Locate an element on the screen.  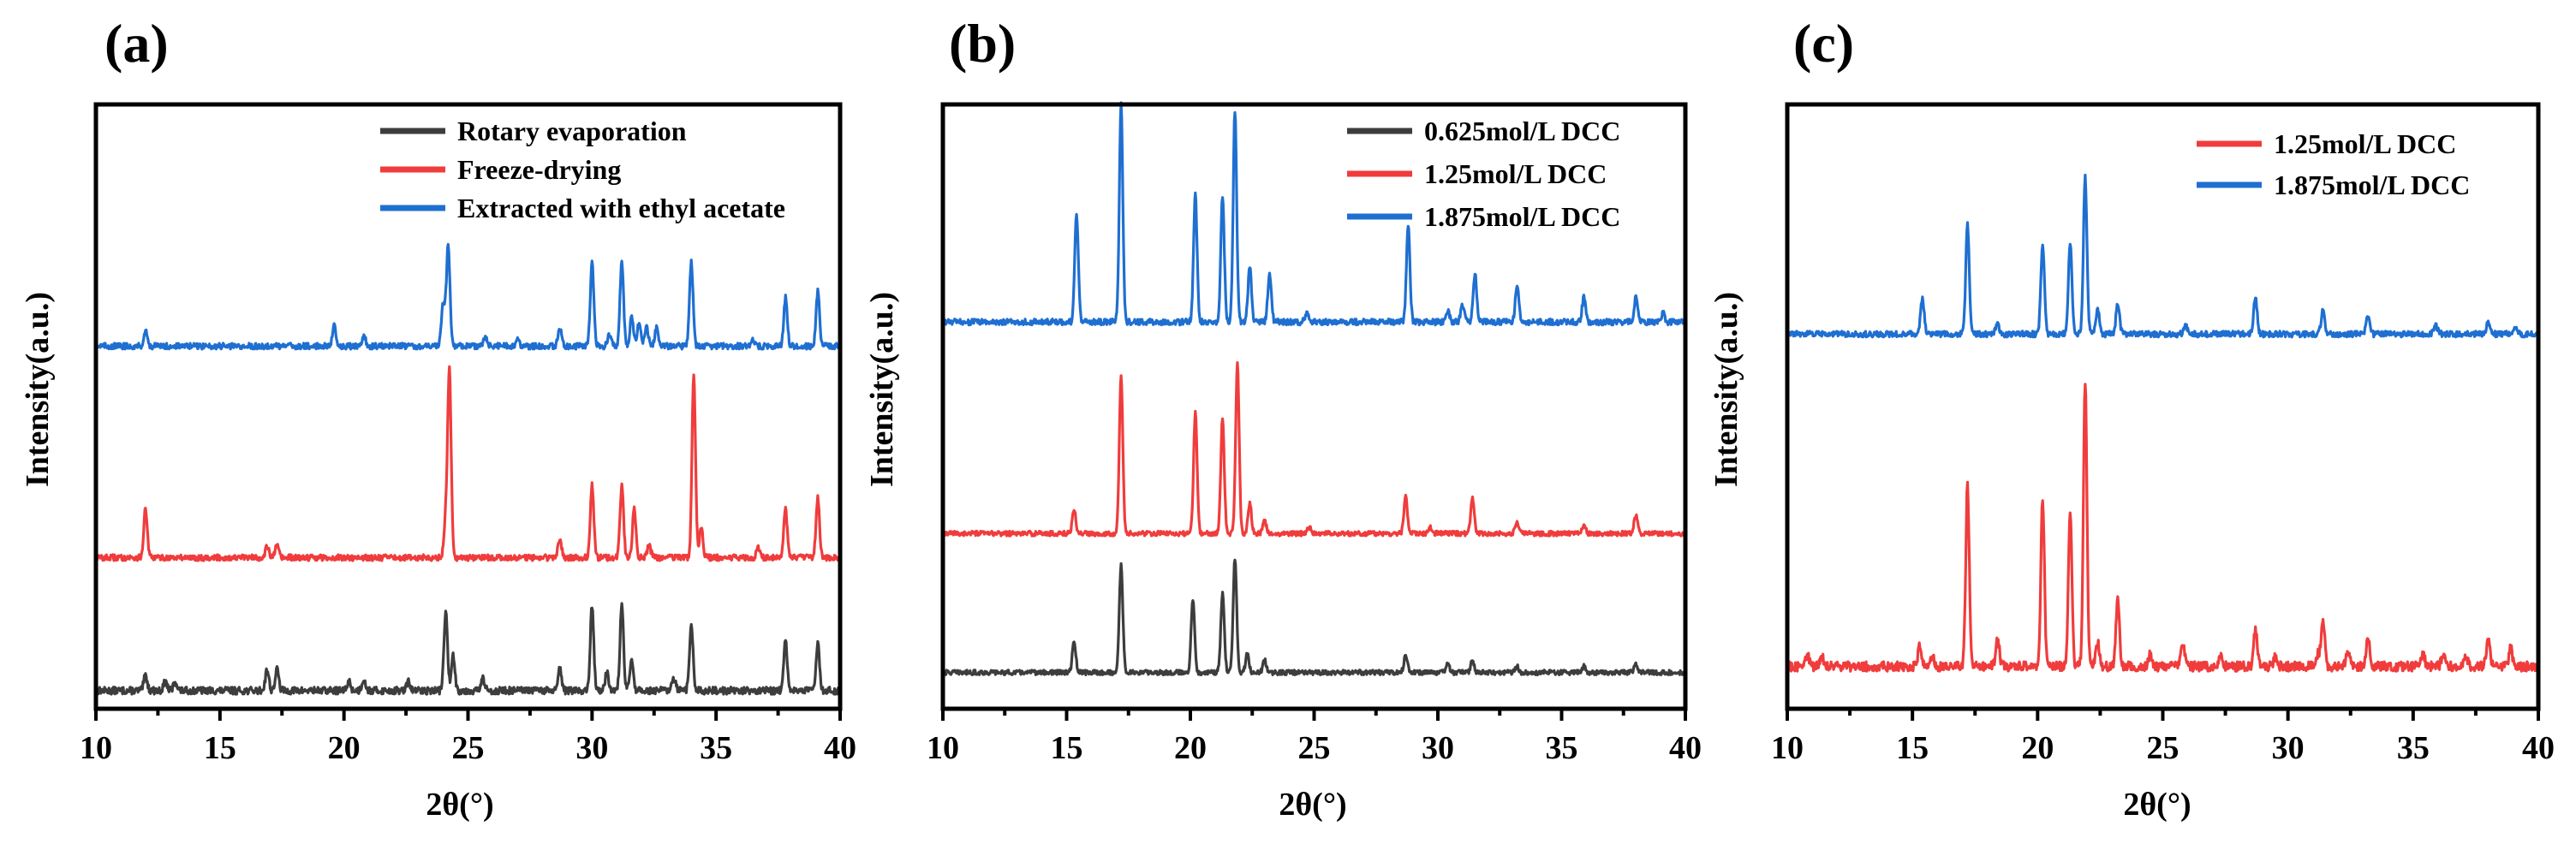
panel-c-ylabel: Intensity(a.u.) is located at coordinates (1726, 389).